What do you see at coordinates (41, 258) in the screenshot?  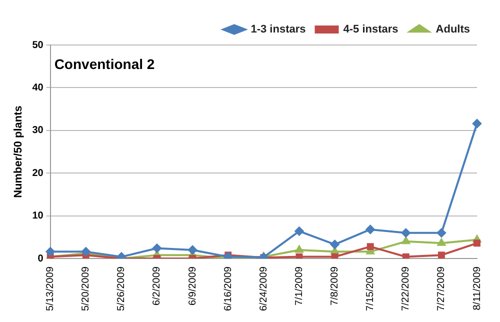 I see `y-tick-label: 0` at bounding box center [41, 258].